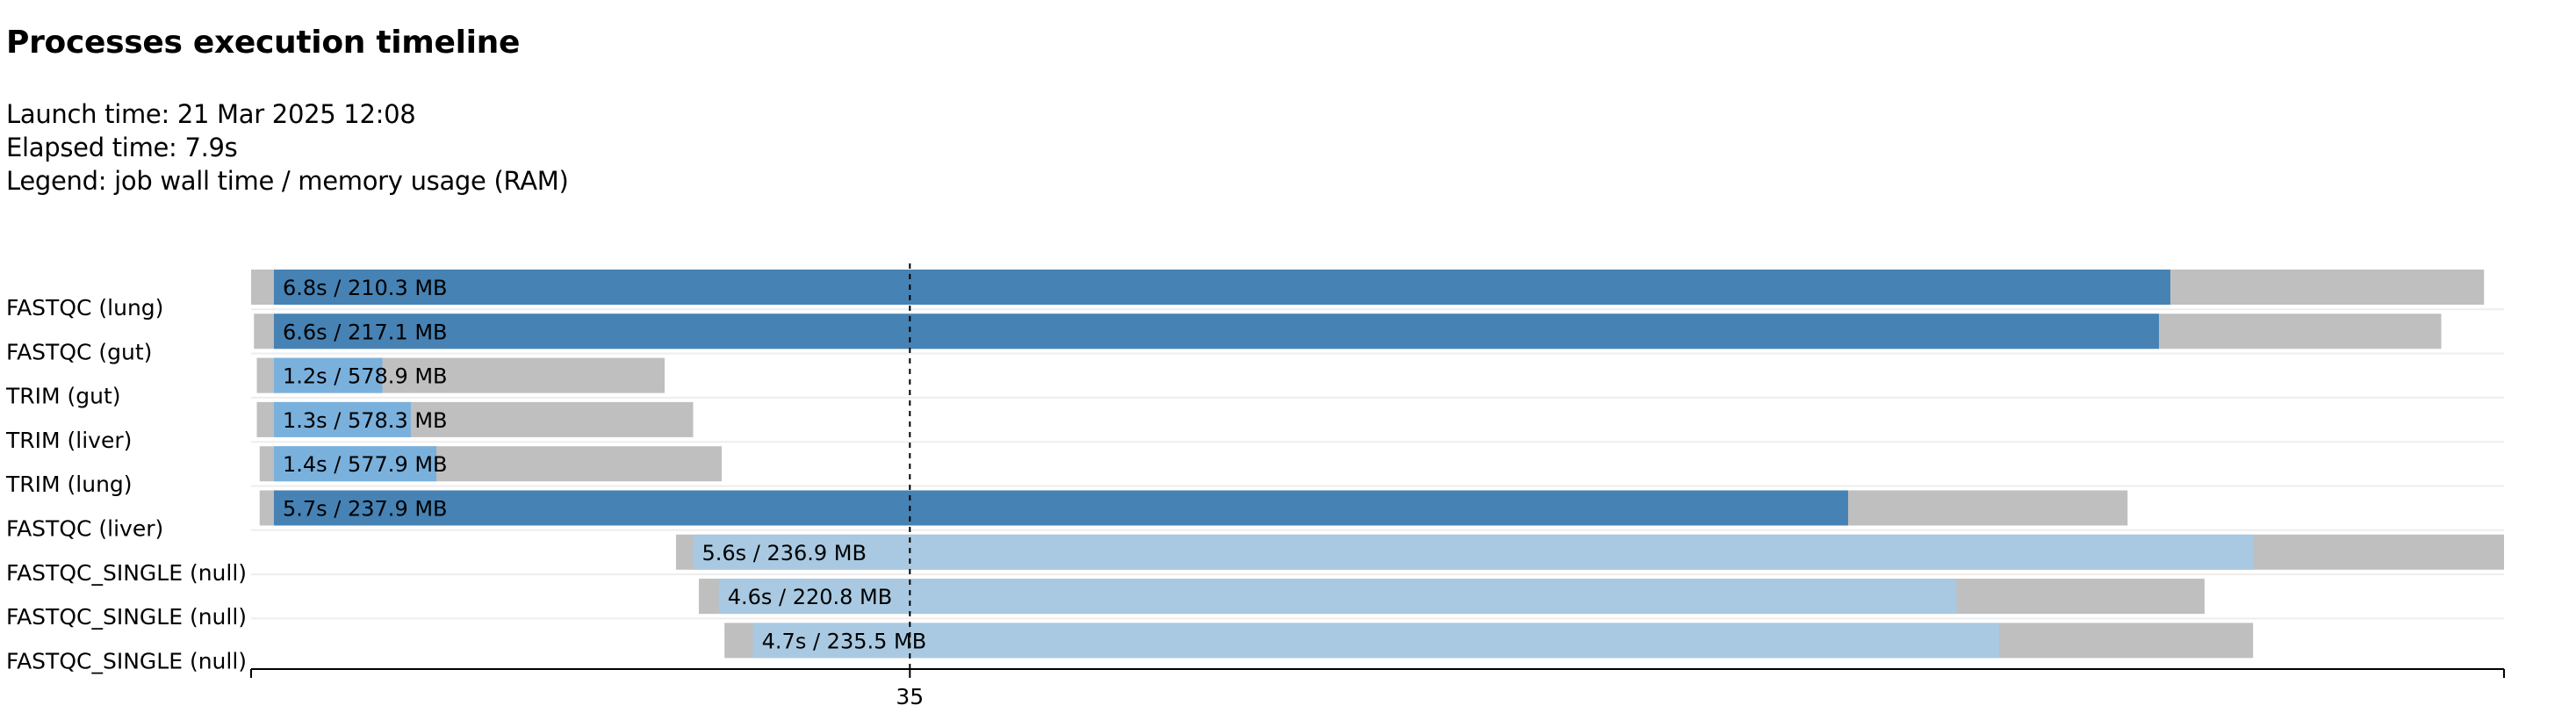 The image size is (2576, 720). I want to click on row-label: TRIM (lung), so click(69, 484).